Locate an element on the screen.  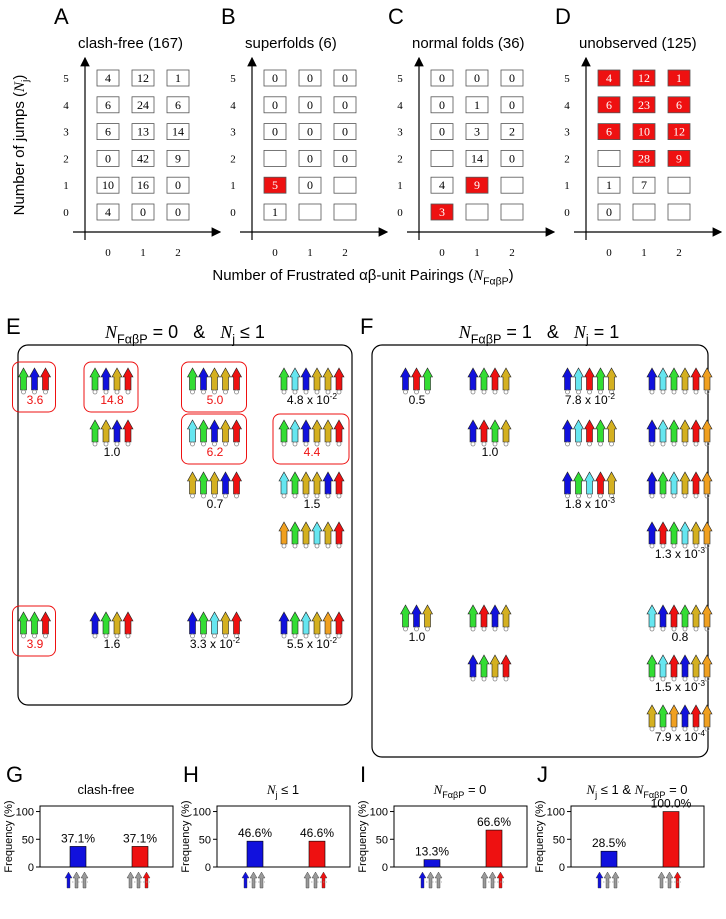
y-tick-label: 0 is located at coordinates (567, 213).